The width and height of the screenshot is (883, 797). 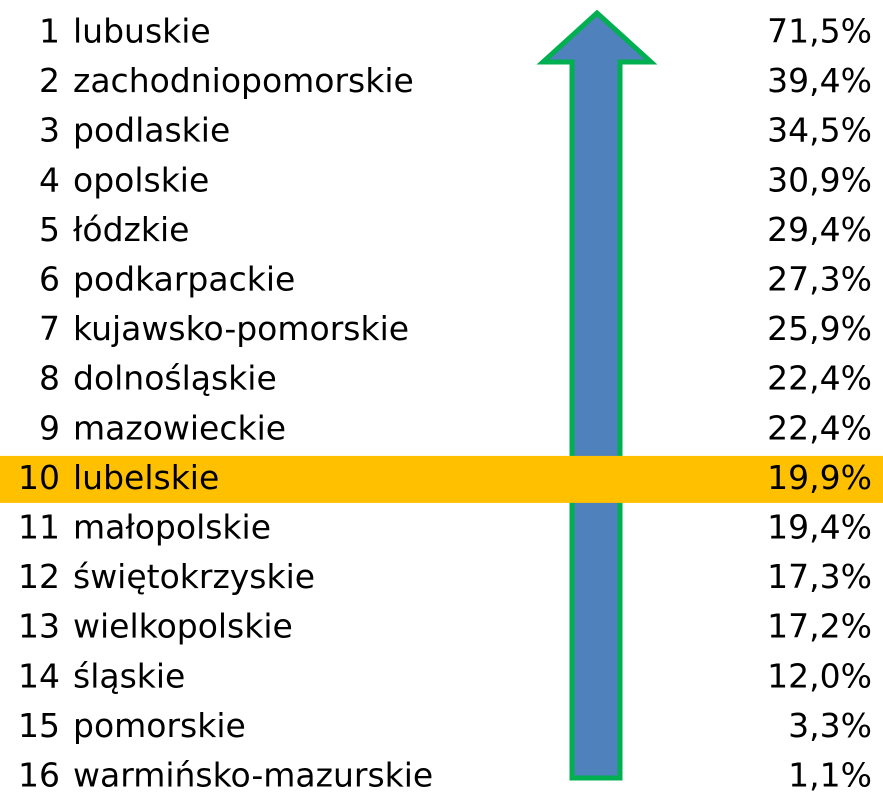 What do you see at coordinates (141, 179) in the screenshot?
I see `region-name: opolskie` at bounding box center [141, 179].